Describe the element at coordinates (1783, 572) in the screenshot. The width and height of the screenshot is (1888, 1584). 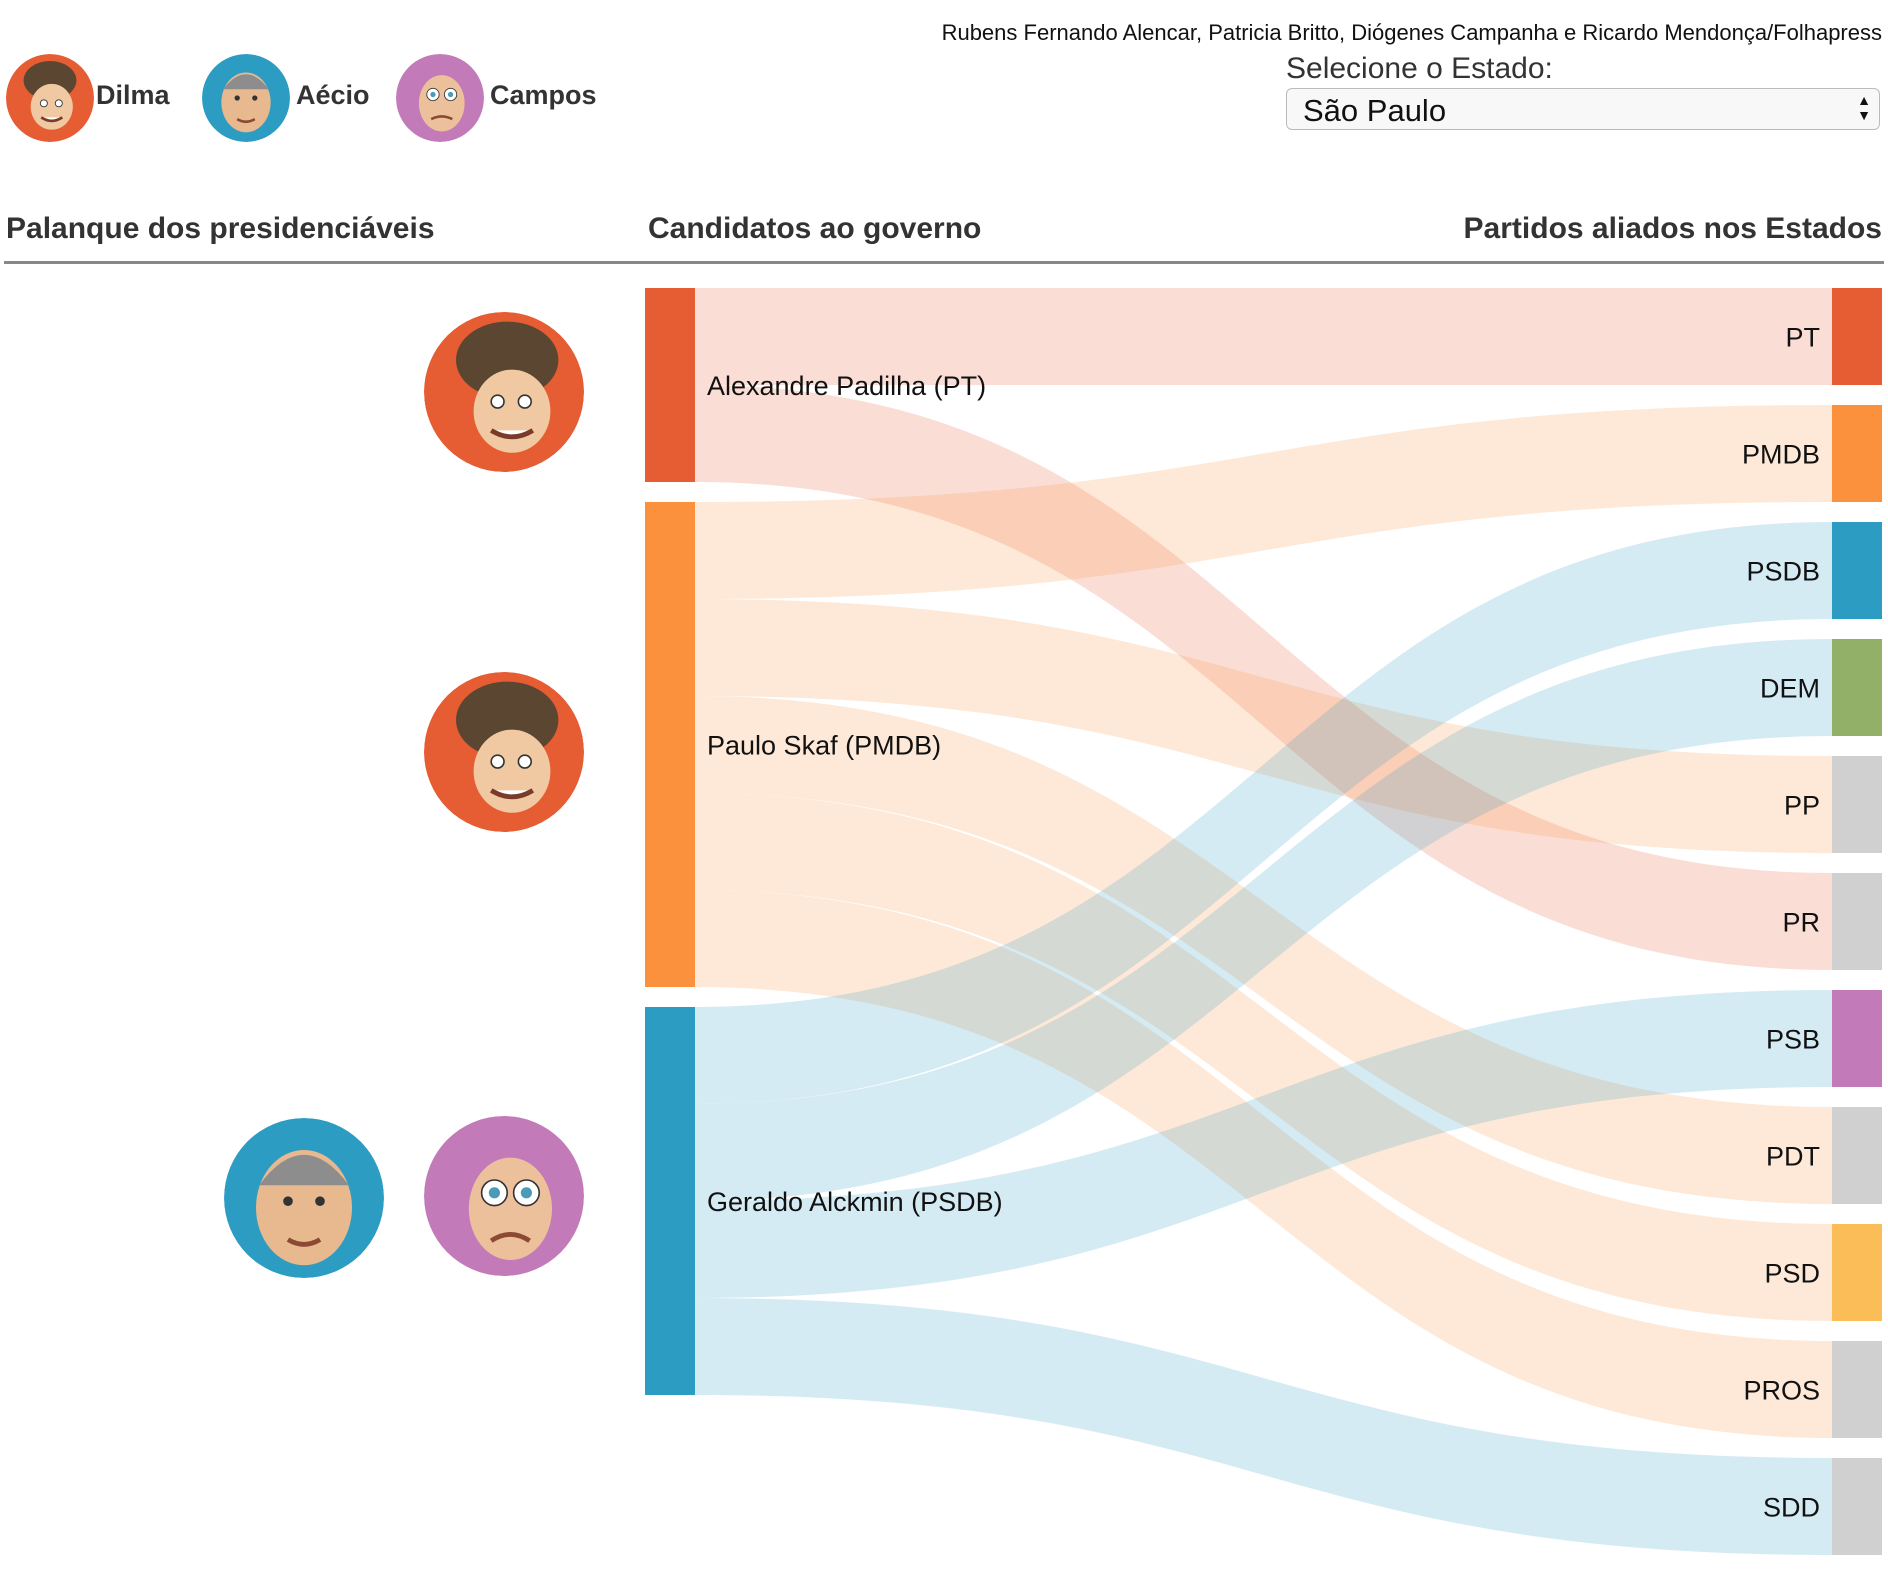
I see `party-label: PSDB` at that location.